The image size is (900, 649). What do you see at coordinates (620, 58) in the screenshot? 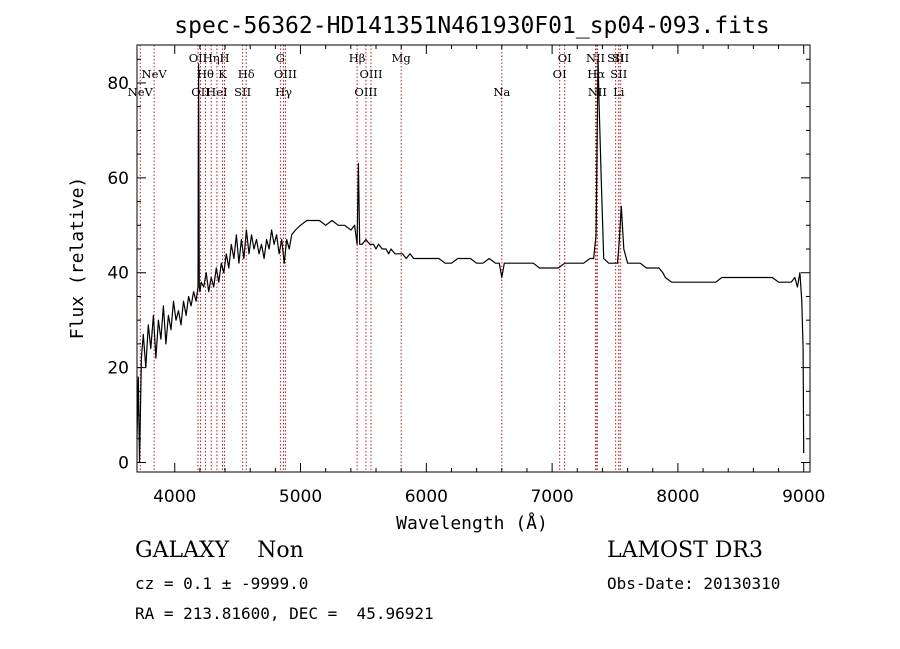
I see `marker-label-26: SII` at bounding box center [620, 58].